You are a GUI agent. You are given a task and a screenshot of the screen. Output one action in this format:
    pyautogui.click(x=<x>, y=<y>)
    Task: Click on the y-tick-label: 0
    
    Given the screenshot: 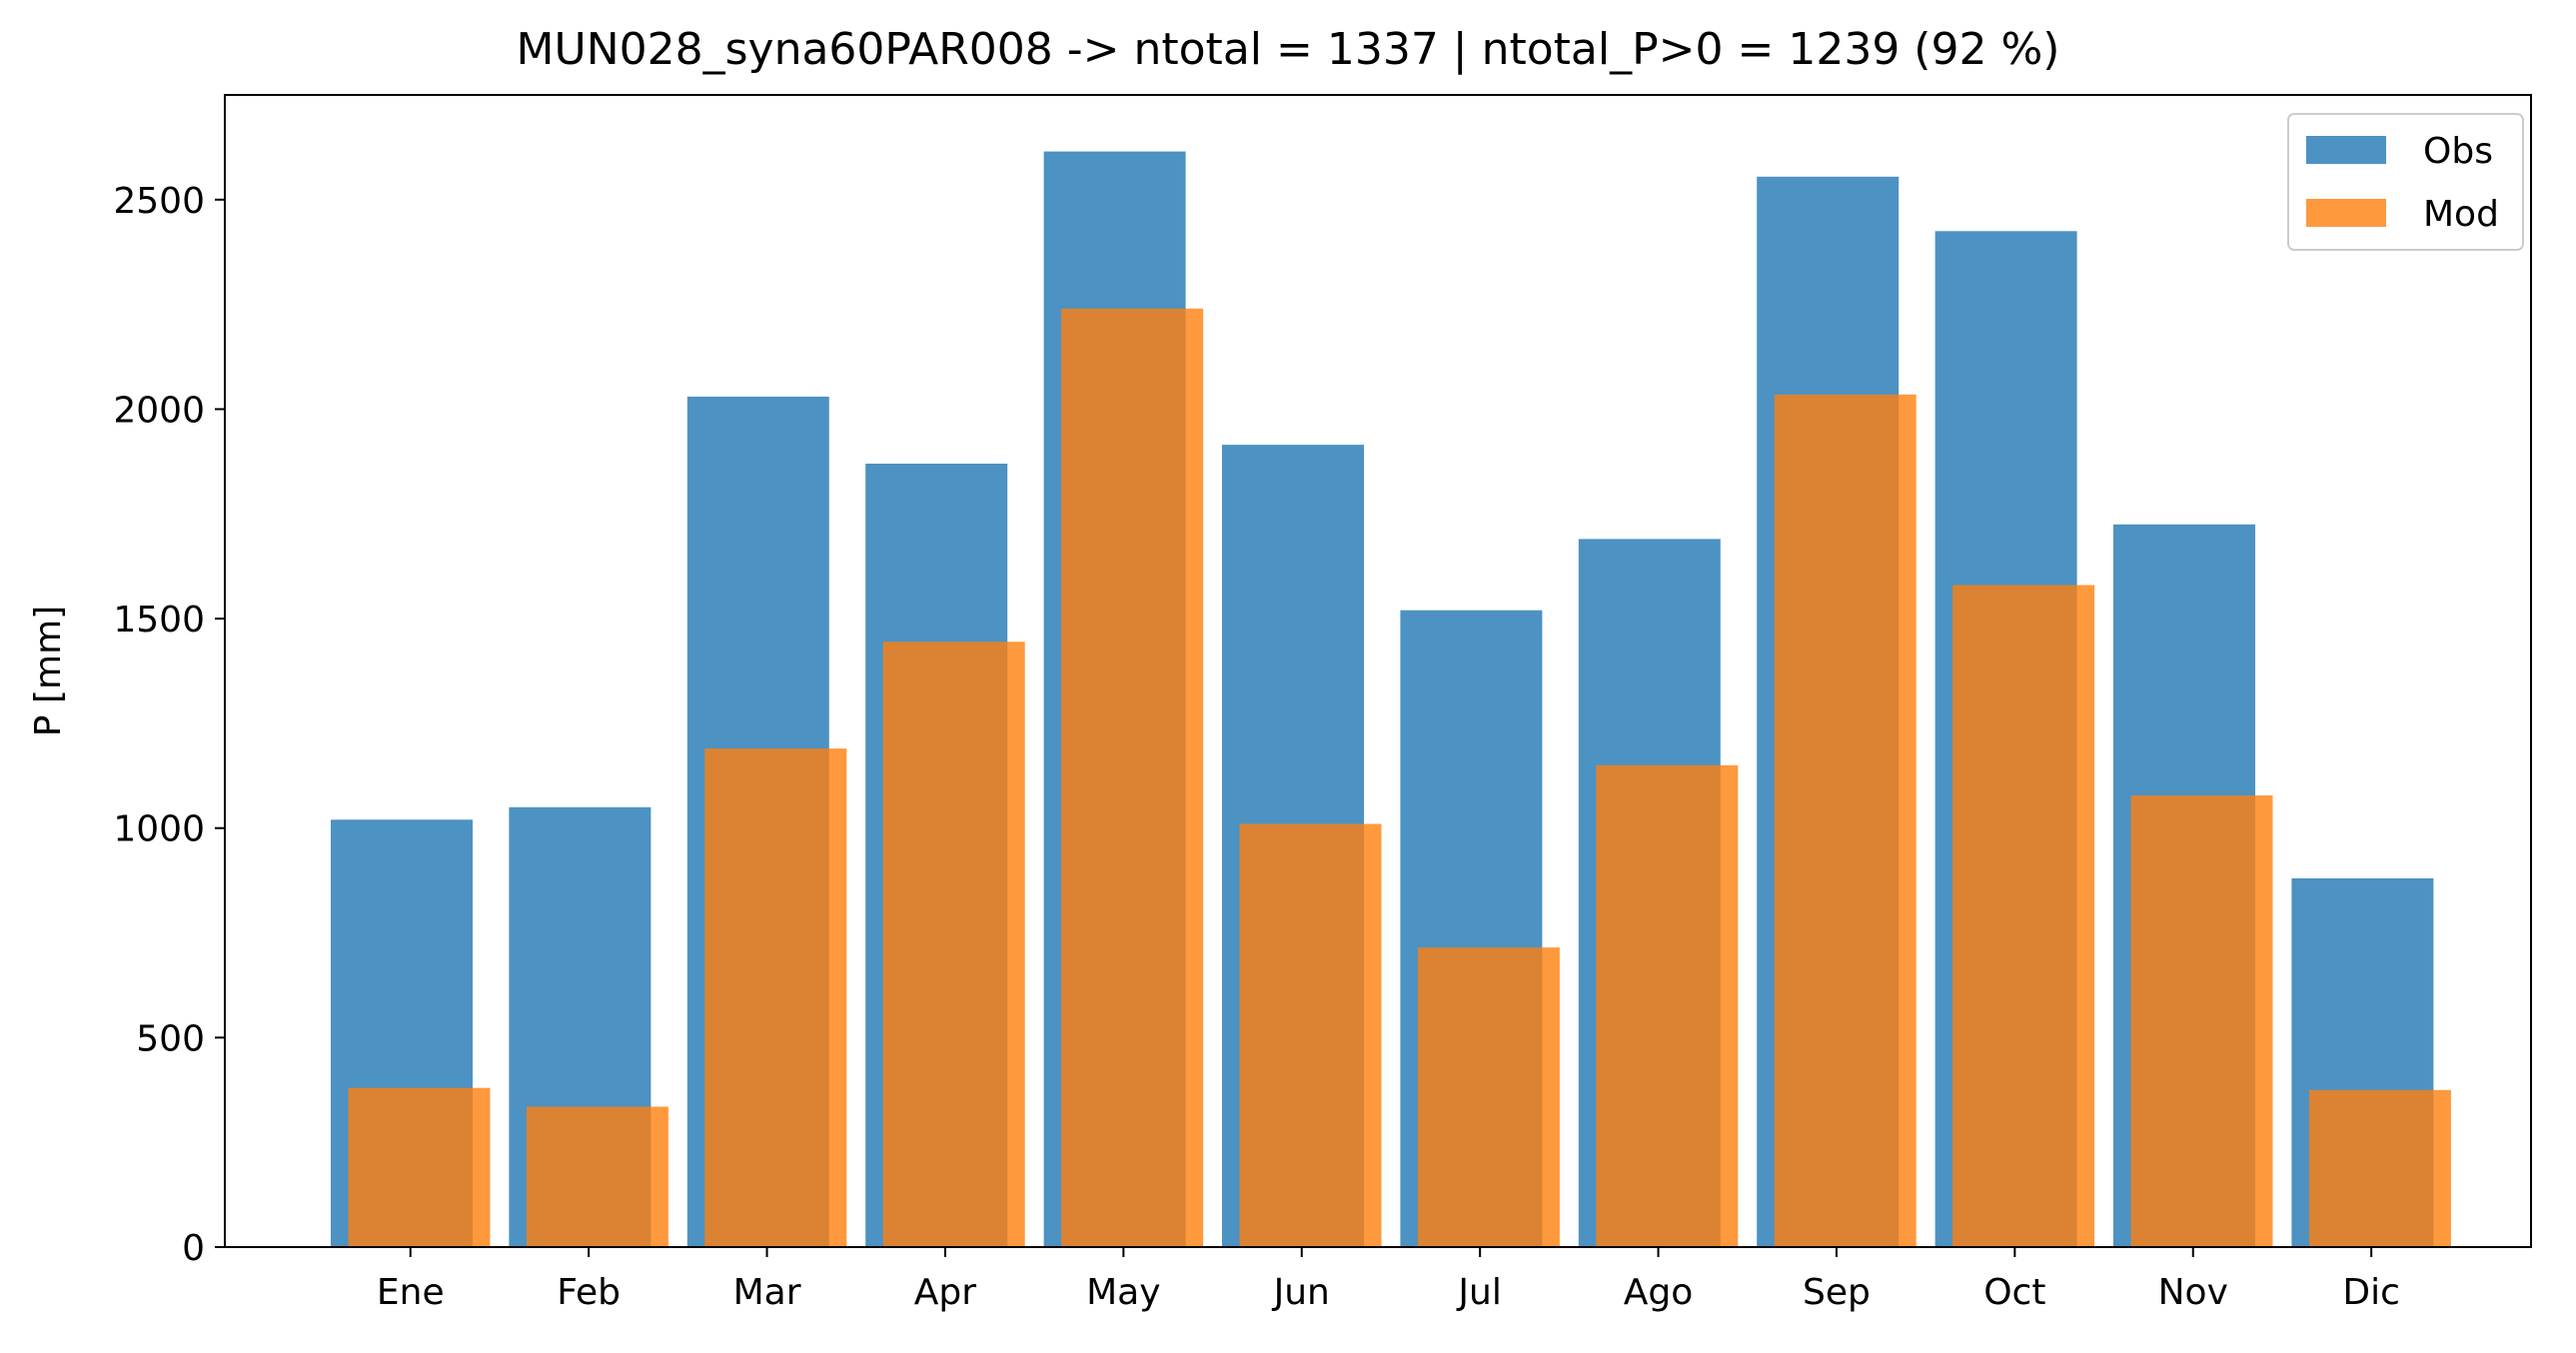 What is the action you would take?
    pyautogui.click(x=193, y=1248)
    